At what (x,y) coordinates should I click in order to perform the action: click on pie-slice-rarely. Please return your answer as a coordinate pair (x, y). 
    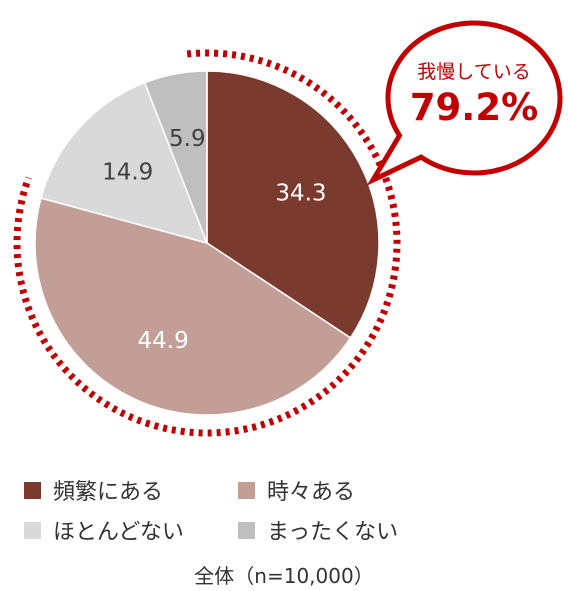
    Looking at the image, I should click on (124, 163).